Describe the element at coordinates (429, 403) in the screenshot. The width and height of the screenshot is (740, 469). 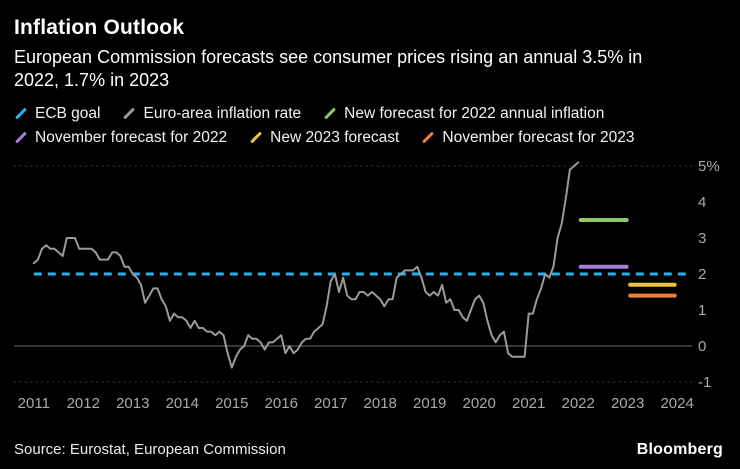
I see `x-axis-label: 2019` at that location.